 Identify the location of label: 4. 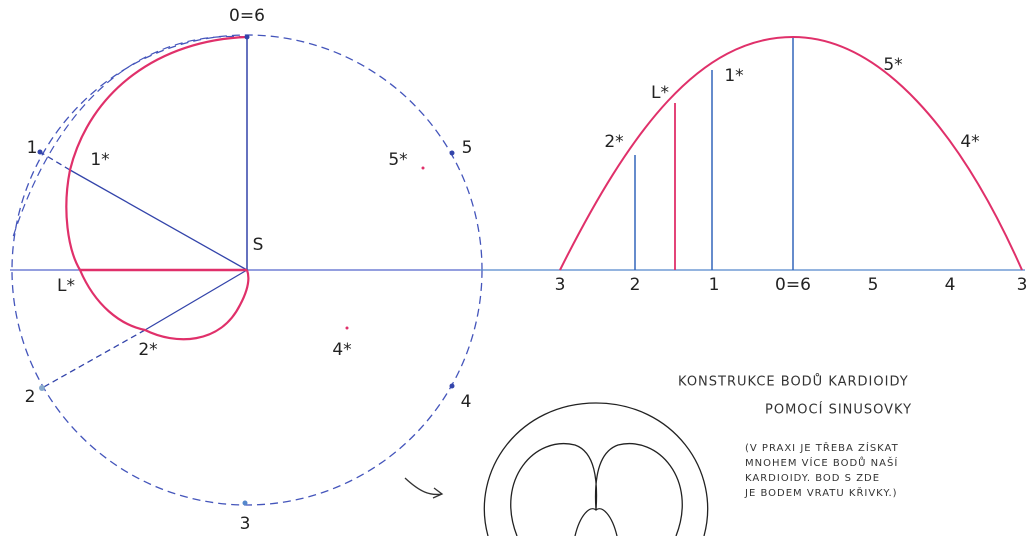
(466, 402).